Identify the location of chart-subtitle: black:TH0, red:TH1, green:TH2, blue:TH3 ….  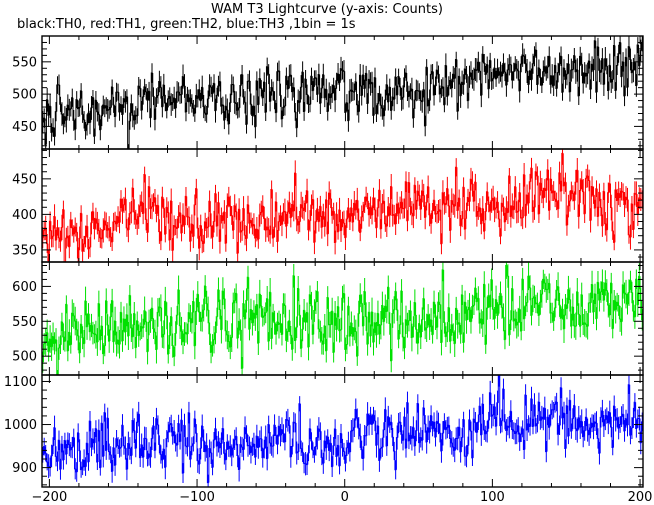
(186, 24).